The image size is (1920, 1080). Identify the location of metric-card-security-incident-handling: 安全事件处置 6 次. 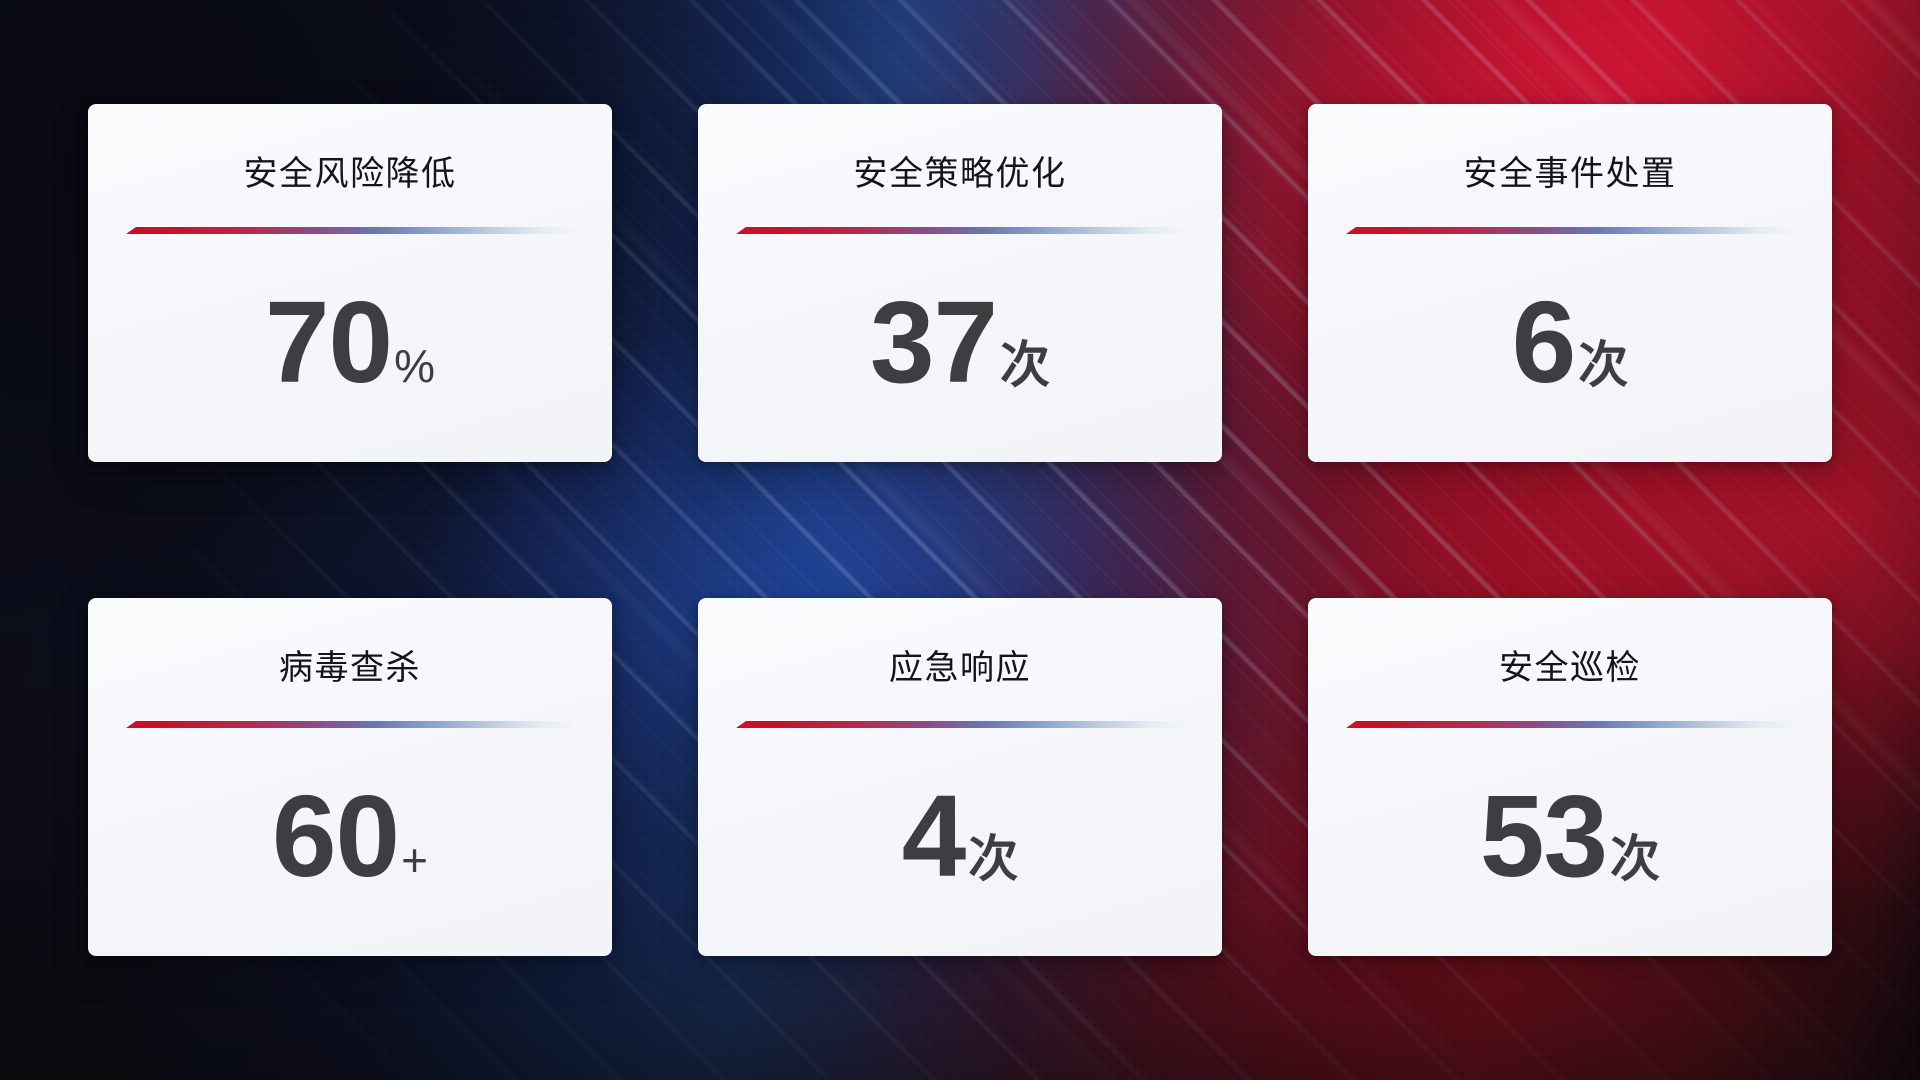
(1570, 283).